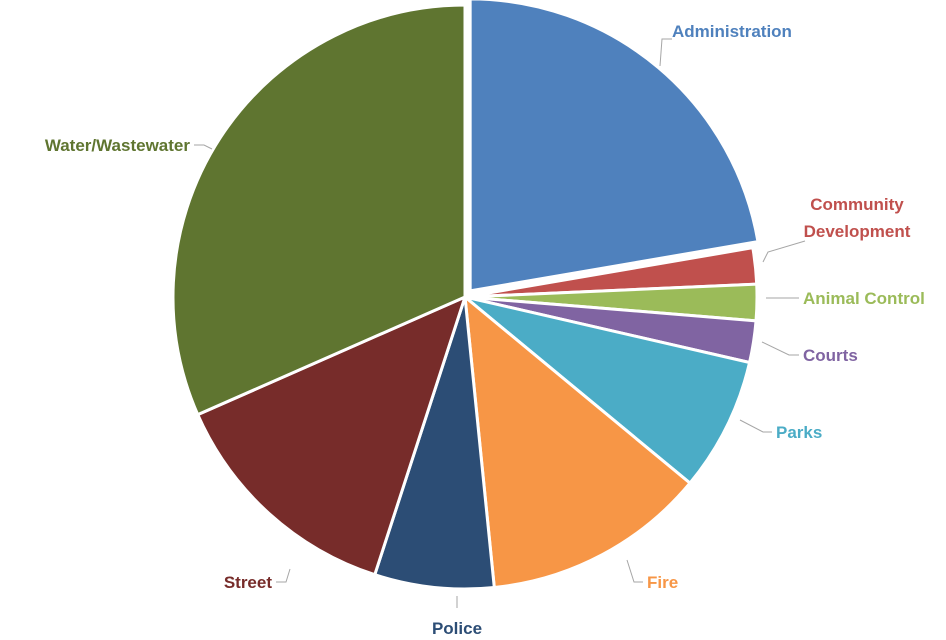  I want to click on pie-slice-fire, so click(578, 441).